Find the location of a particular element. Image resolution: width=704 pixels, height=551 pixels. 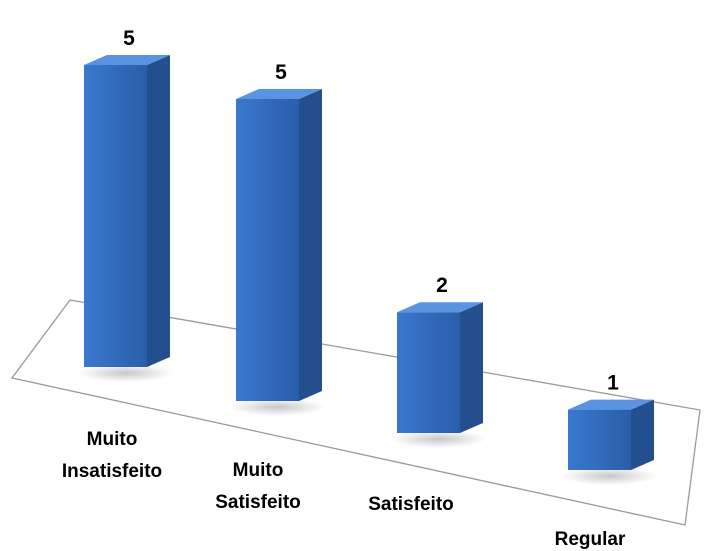

data-label: 1 is located at coordinates (613, 383).